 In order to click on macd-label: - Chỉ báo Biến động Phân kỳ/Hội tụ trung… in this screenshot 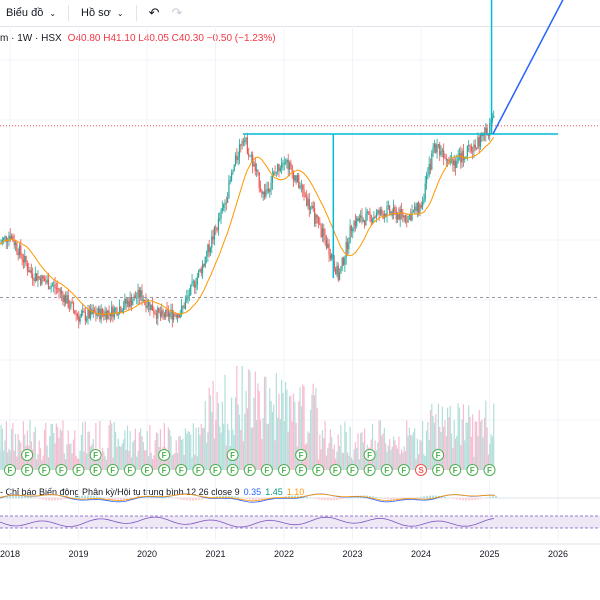, I will do `click(120, 492)`.